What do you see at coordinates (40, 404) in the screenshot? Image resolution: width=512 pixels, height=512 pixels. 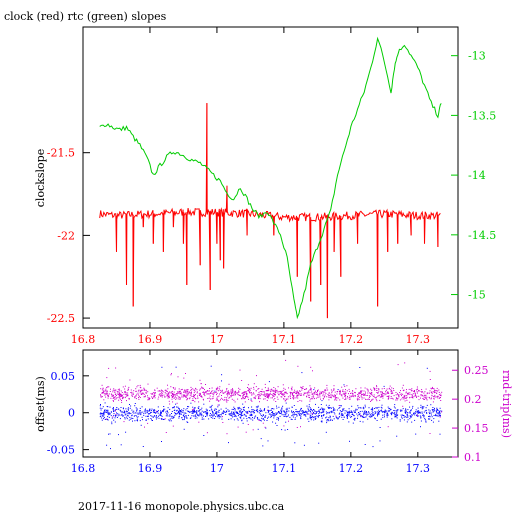 I see `offset-axis-label: offset(ms)` at bounding box center [40, 404].